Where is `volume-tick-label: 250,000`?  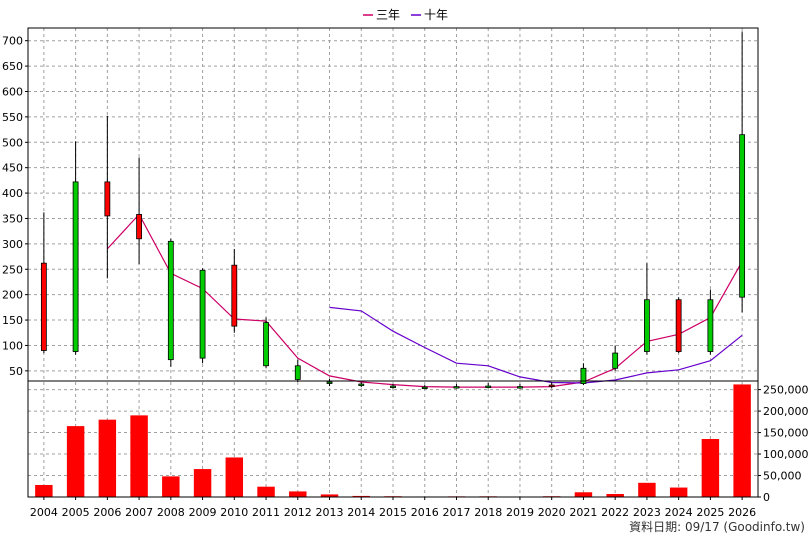 volume-tick-label: 250,000 is located at coordinates (785, 390).